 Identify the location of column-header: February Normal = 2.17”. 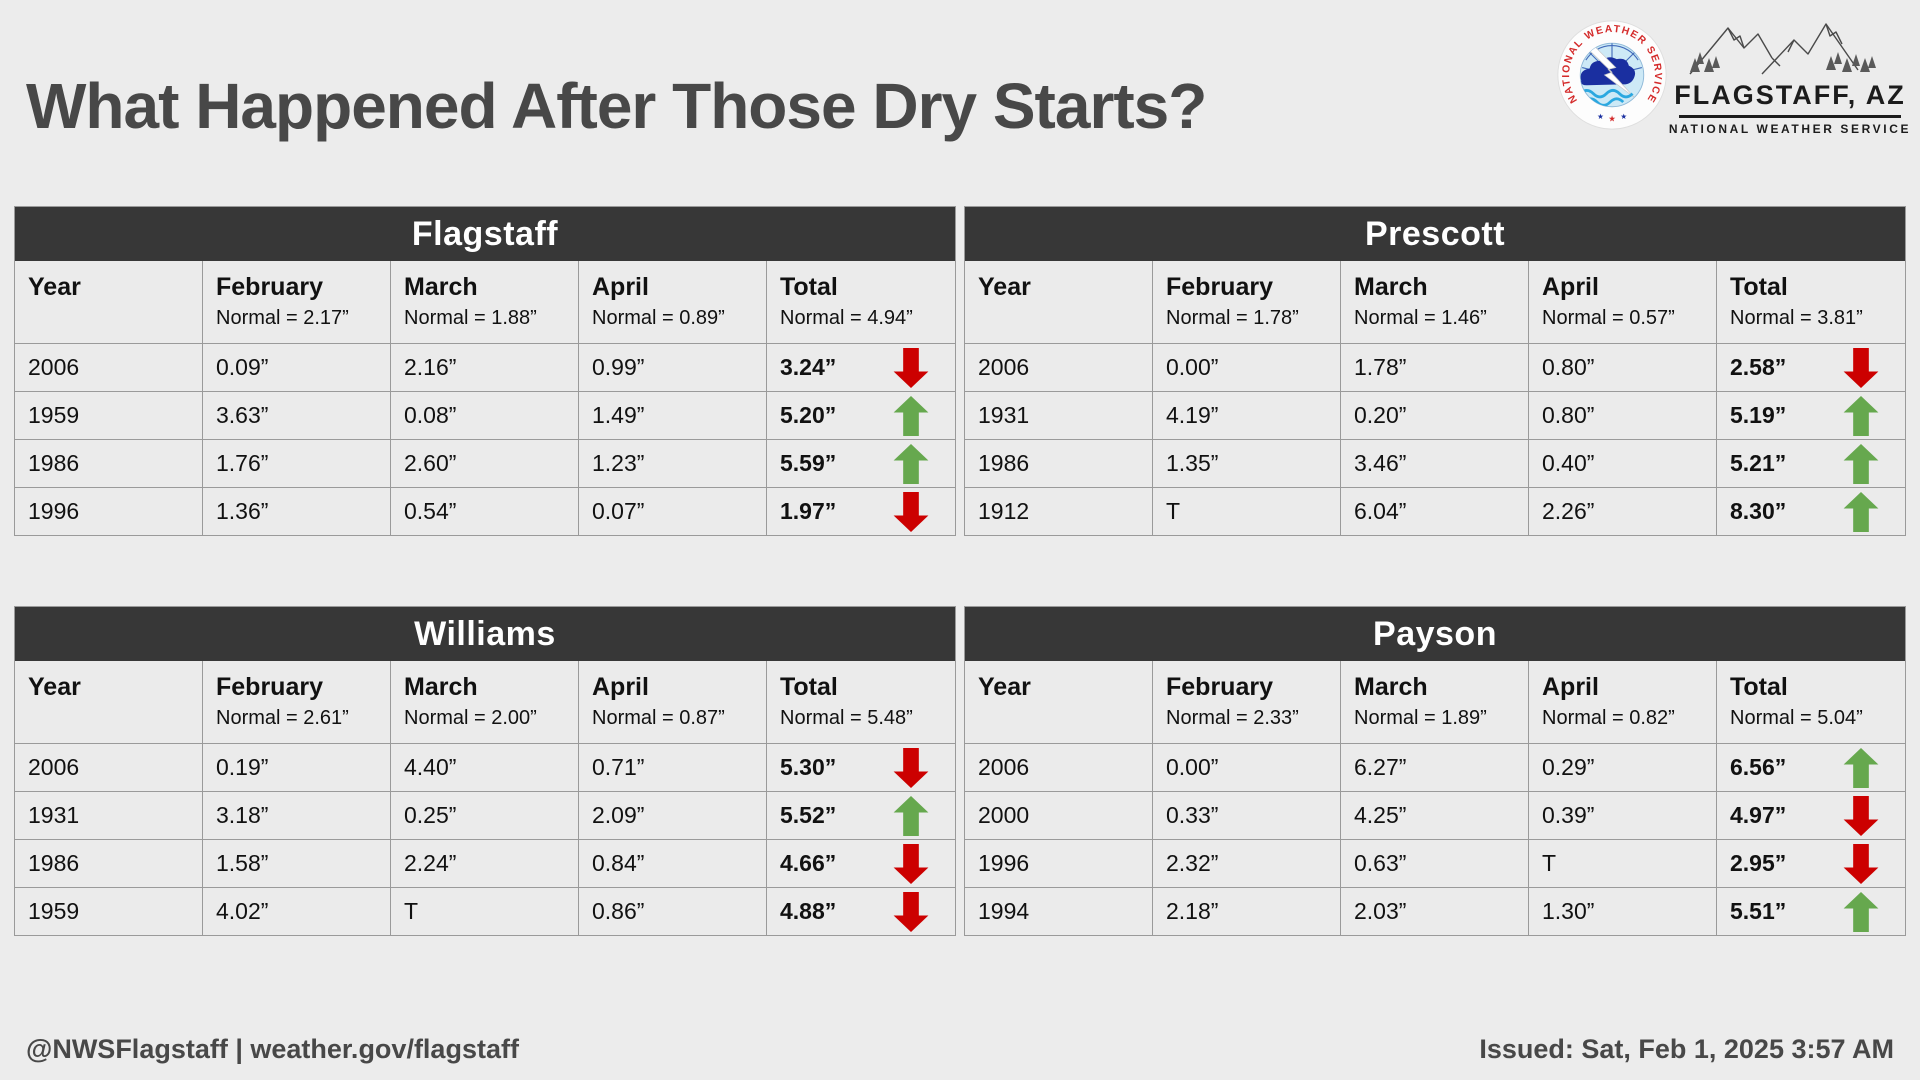
(297, 302).